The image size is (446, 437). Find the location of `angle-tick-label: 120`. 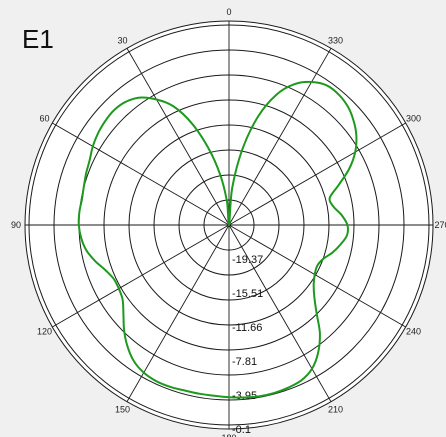

angle-tick-label: 120 is located at coordinates (44, 332).